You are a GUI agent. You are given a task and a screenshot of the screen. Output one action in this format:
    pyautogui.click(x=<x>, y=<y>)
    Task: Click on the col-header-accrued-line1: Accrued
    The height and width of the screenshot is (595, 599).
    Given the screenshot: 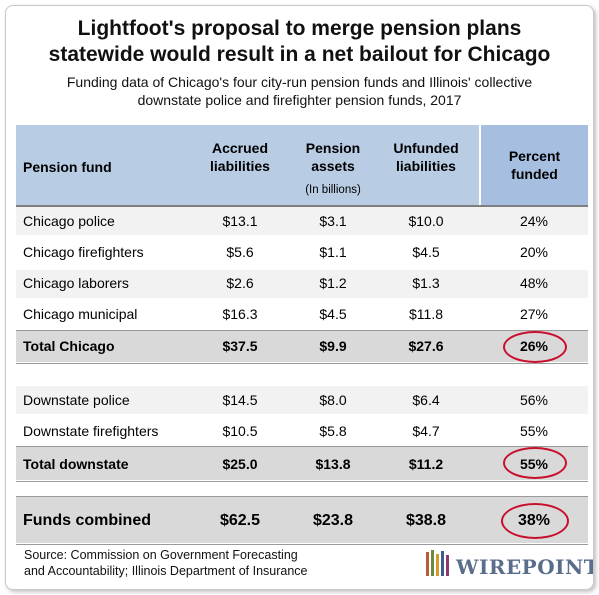 What is the action you would take?
    pyautogui.click(x=240, y=148)
    